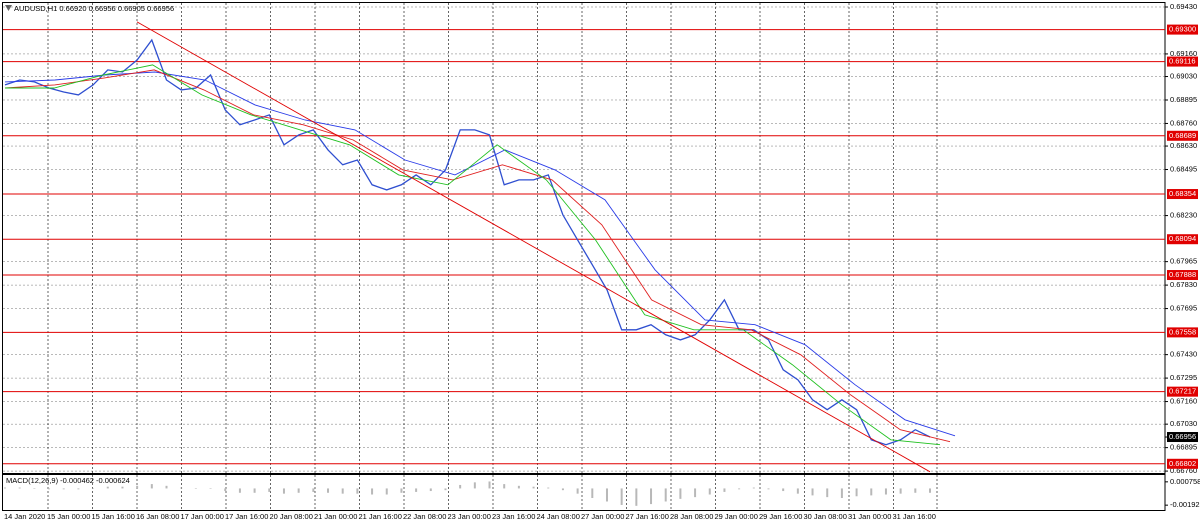 The width and height of the screenshot is (1200, 525). What do you see at coordinates (469, 516) in the screenshot?
I see `x-tick-label: 23 Jan 00:00` at bounding box center [469, 516].